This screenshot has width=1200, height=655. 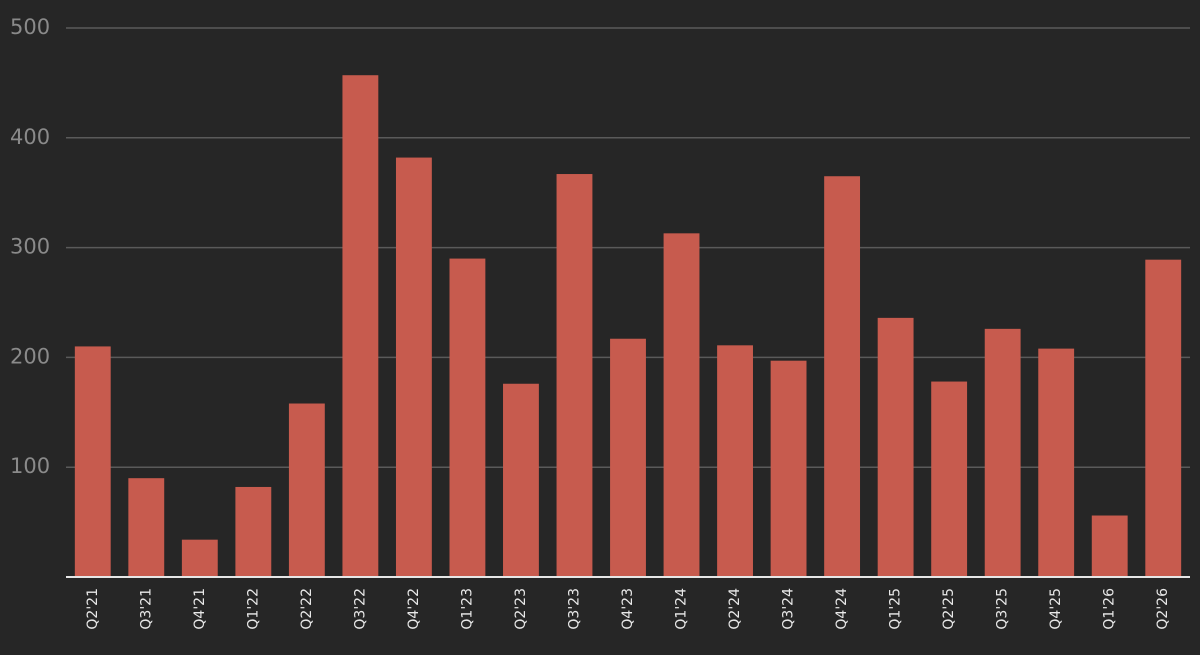 I want to click on x-tick-label: Q4'24, so click(x=842, y=609).